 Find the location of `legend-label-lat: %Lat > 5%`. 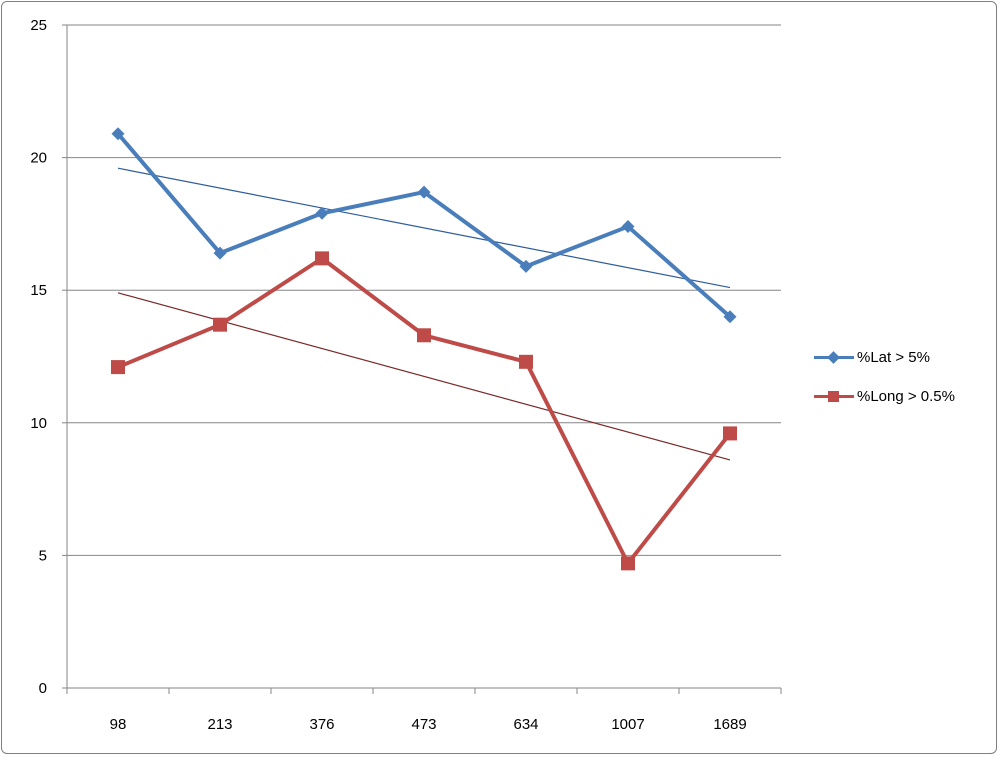

legend-label-lat: %Lat > 5% is located at coordinates (893, 357).